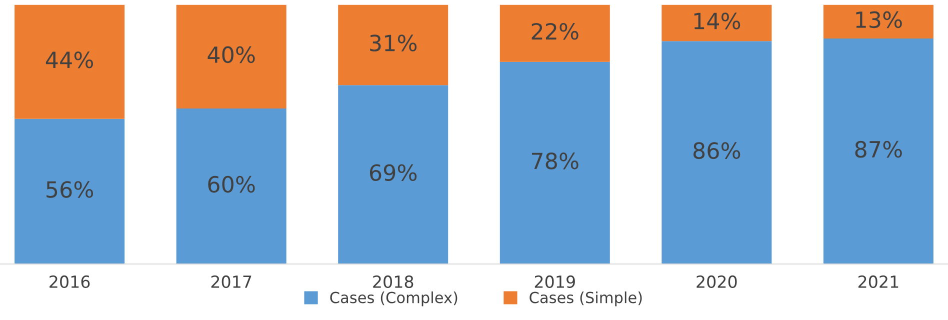  What do you see at coordinates (878, 281) in the screenshot?
I see `x-tick-label: 2021` at bounding box center [878, 281].